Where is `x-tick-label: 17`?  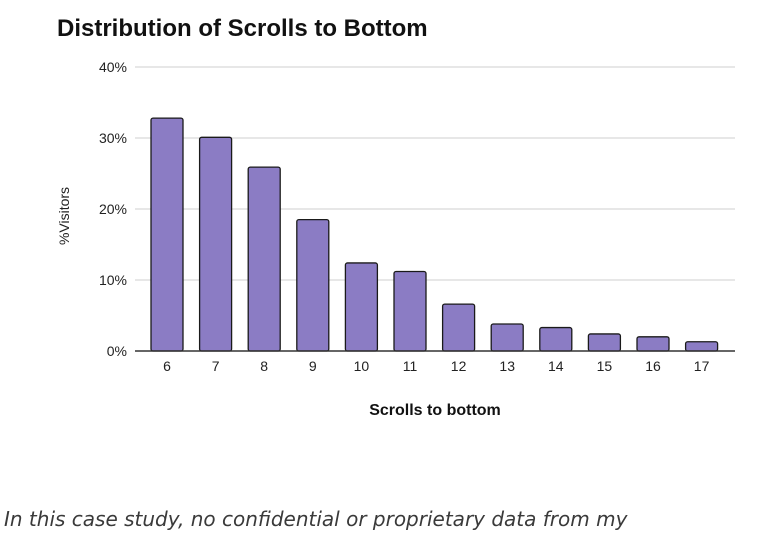 x-tick-label: 17 is located at coordinates (702, 366).